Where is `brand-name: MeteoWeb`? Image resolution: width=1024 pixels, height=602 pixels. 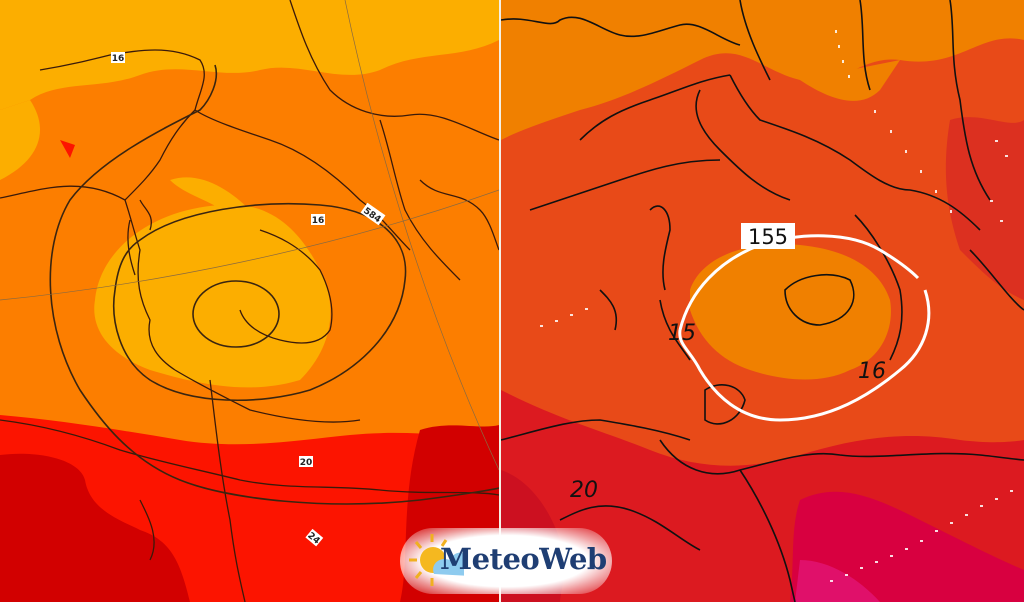
brand-name: MeteoWeb is located at coordinates (523, 559).